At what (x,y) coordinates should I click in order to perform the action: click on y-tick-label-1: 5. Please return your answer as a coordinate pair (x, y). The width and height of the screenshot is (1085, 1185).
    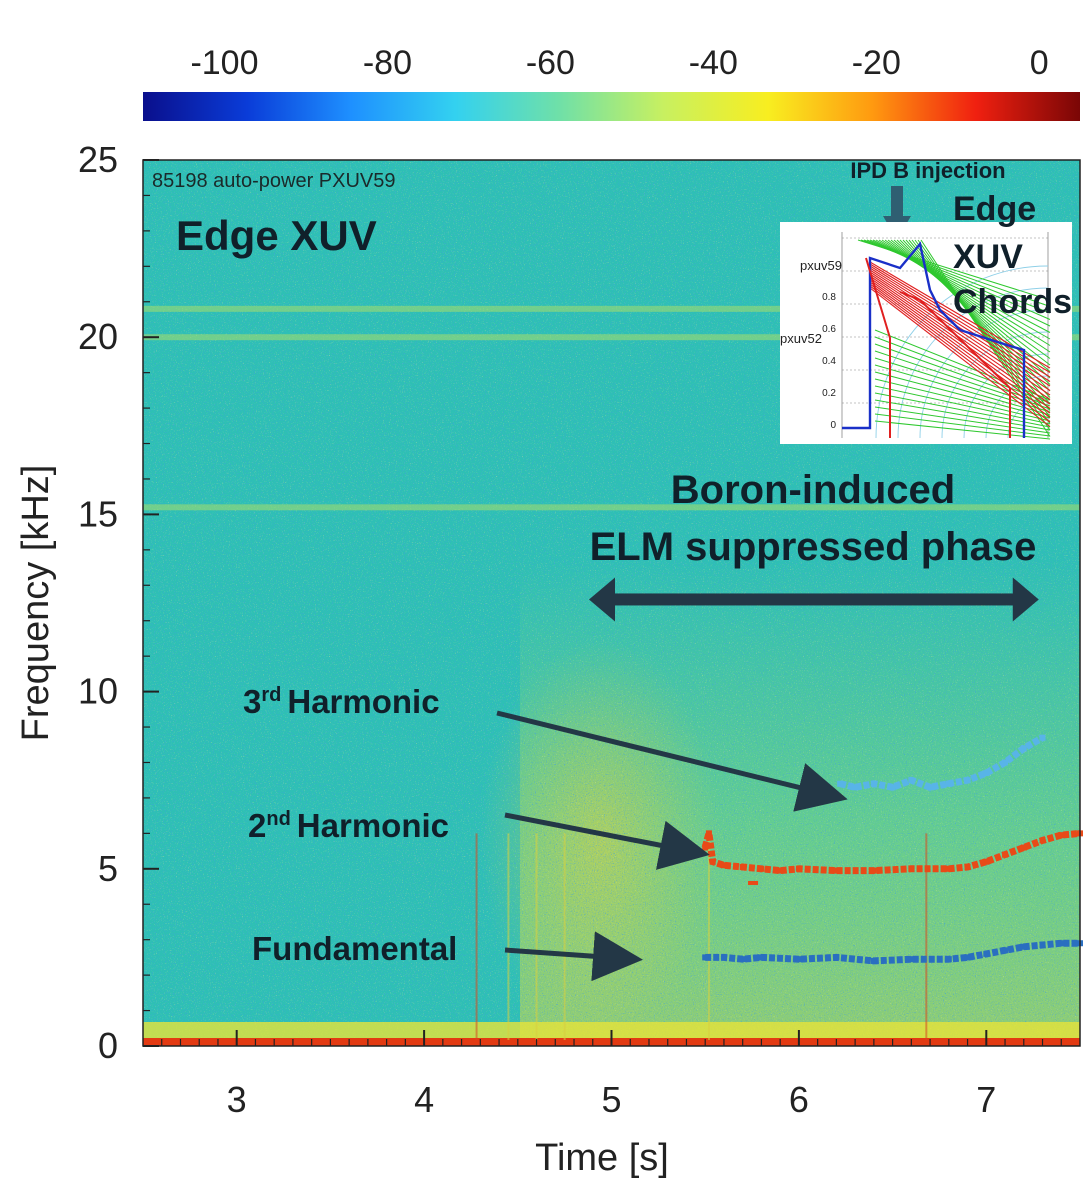
    Looking at the image, I should click on (108, 868).